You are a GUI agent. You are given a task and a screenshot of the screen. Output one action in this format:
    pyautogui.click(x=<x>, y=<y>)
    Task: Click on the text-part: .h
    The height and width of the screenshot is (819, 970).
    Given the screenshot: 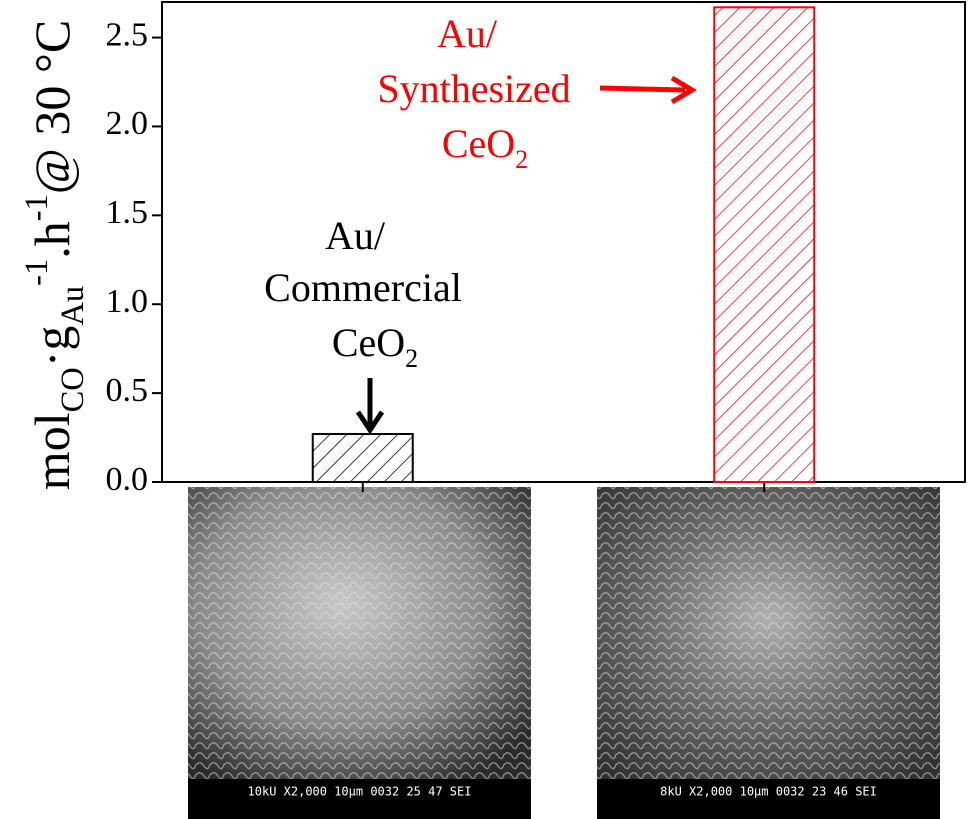 What is the action you would take?
    pyautogui.click(x=52, y=240)
    